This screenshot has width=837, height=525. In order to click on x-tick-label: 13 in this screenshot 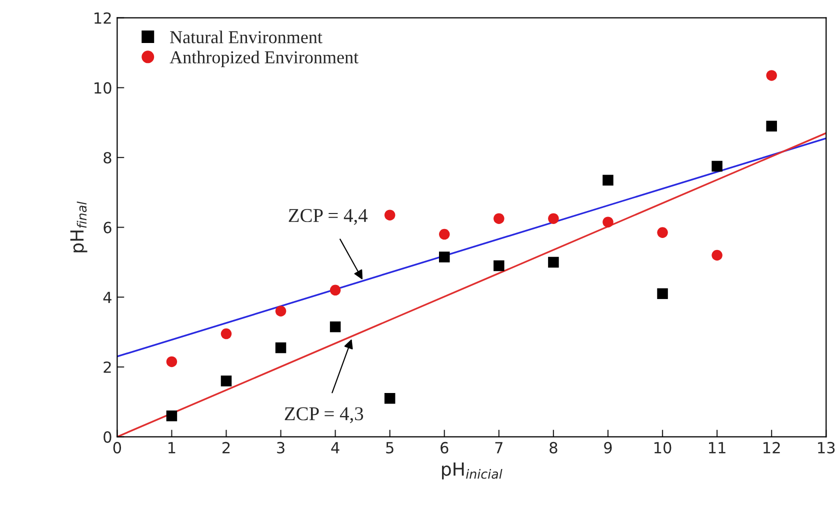, I will do `click(826, 448)`.